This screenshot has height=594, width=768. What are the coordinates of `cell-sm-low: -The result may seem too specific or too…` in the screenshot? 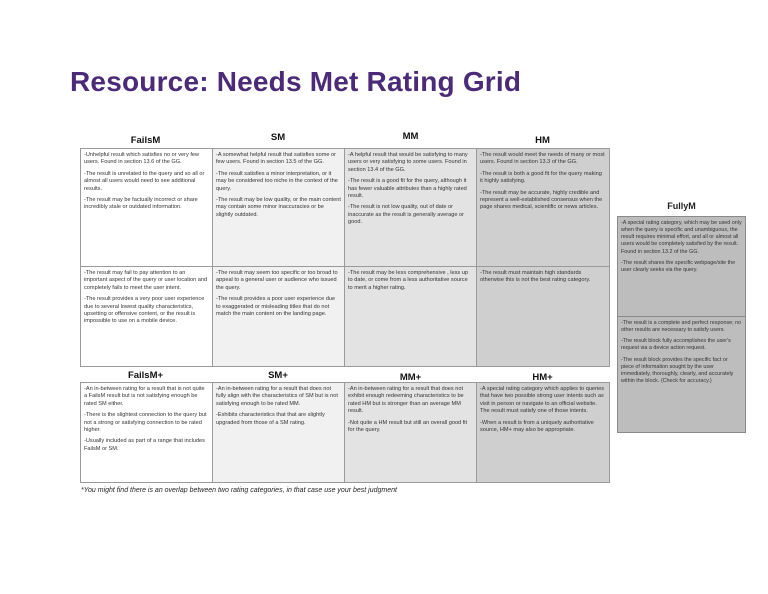 It's located at (278, 316).